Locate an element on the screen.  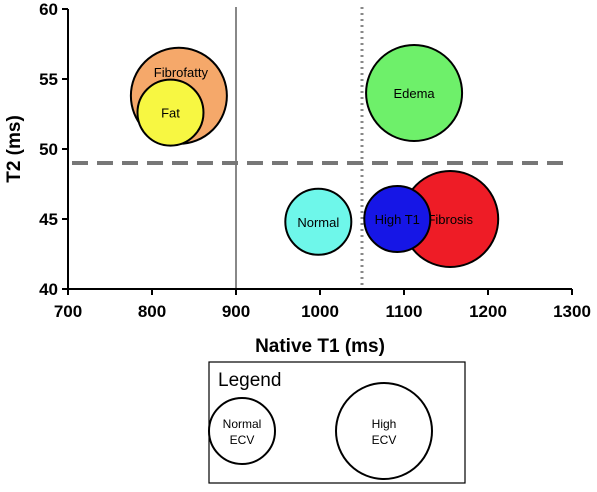
y-tick-label: 45 is located at coordinates (48, 219).